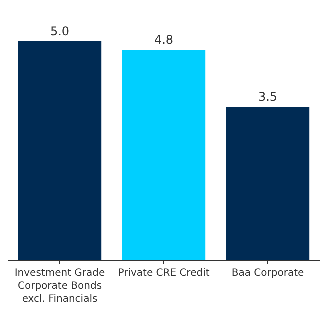 The height and width of the screenshot is (320, 328). I want to click on x-tick-label: Baa Corporate, so click(268, 273).